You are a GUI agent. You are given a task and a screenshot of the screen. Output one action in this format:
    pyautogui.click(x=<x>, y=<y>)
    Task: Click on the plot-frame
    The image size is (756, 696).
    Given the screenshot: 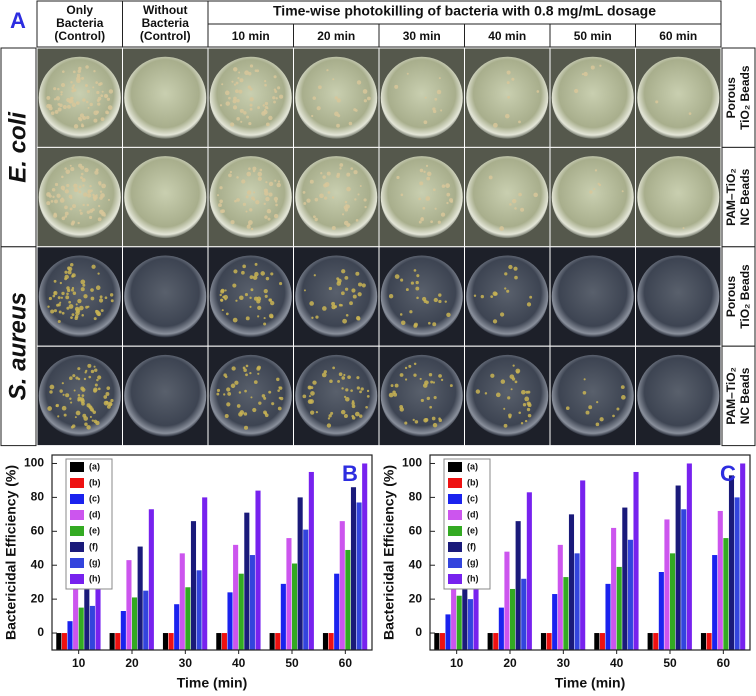 What is the action you would take?
    pyautogui.click(x=590, y=552)
    